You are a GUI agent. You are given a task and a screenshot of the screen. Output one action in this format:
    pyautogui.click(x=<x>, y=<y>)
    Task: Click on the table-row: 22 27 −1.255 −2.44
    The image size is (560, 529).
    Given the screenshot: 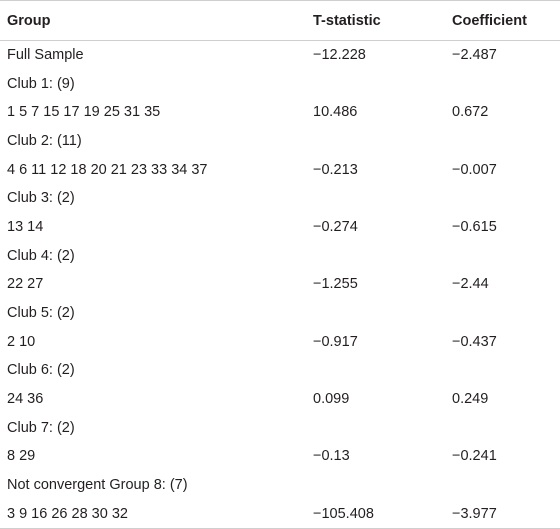 What is the action you would take?
    pyautogui.click(x=280, y=284)
    